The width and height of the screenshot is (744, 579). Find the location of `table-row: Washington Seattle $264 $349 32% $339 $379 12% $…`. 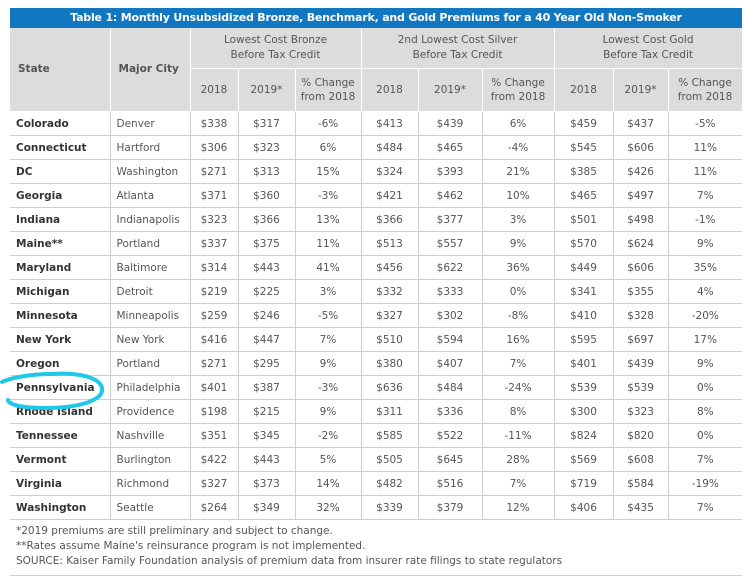

table-row: Washington Seattle $264 $349 32% $339 $379 12% $… is located at coordinates (376, 507).